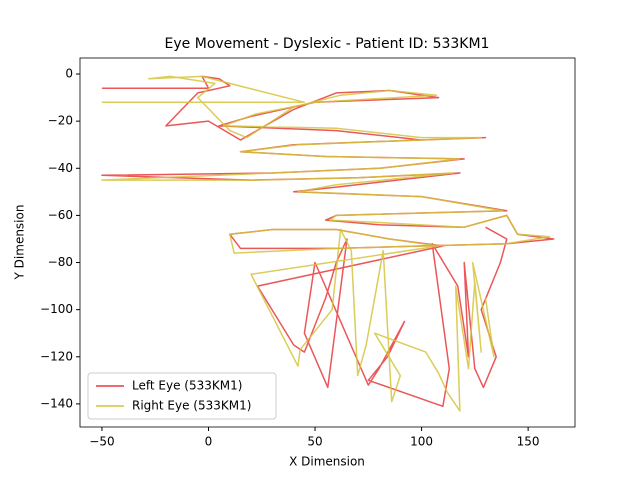  What do you see at coordinates (56, 309) in the screenshot?
I see `y-tick-label: −100` at bounding box center [56, 309].